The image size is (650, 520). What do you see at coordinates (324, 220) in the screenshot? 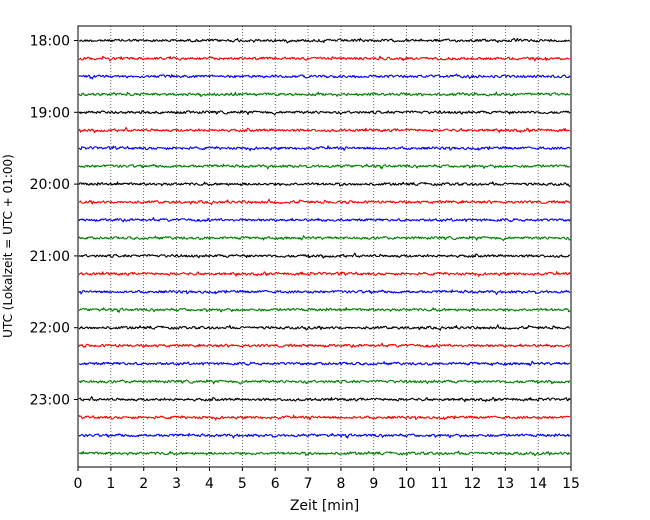
I see `trace-2030` at bounding box center [324, 220].